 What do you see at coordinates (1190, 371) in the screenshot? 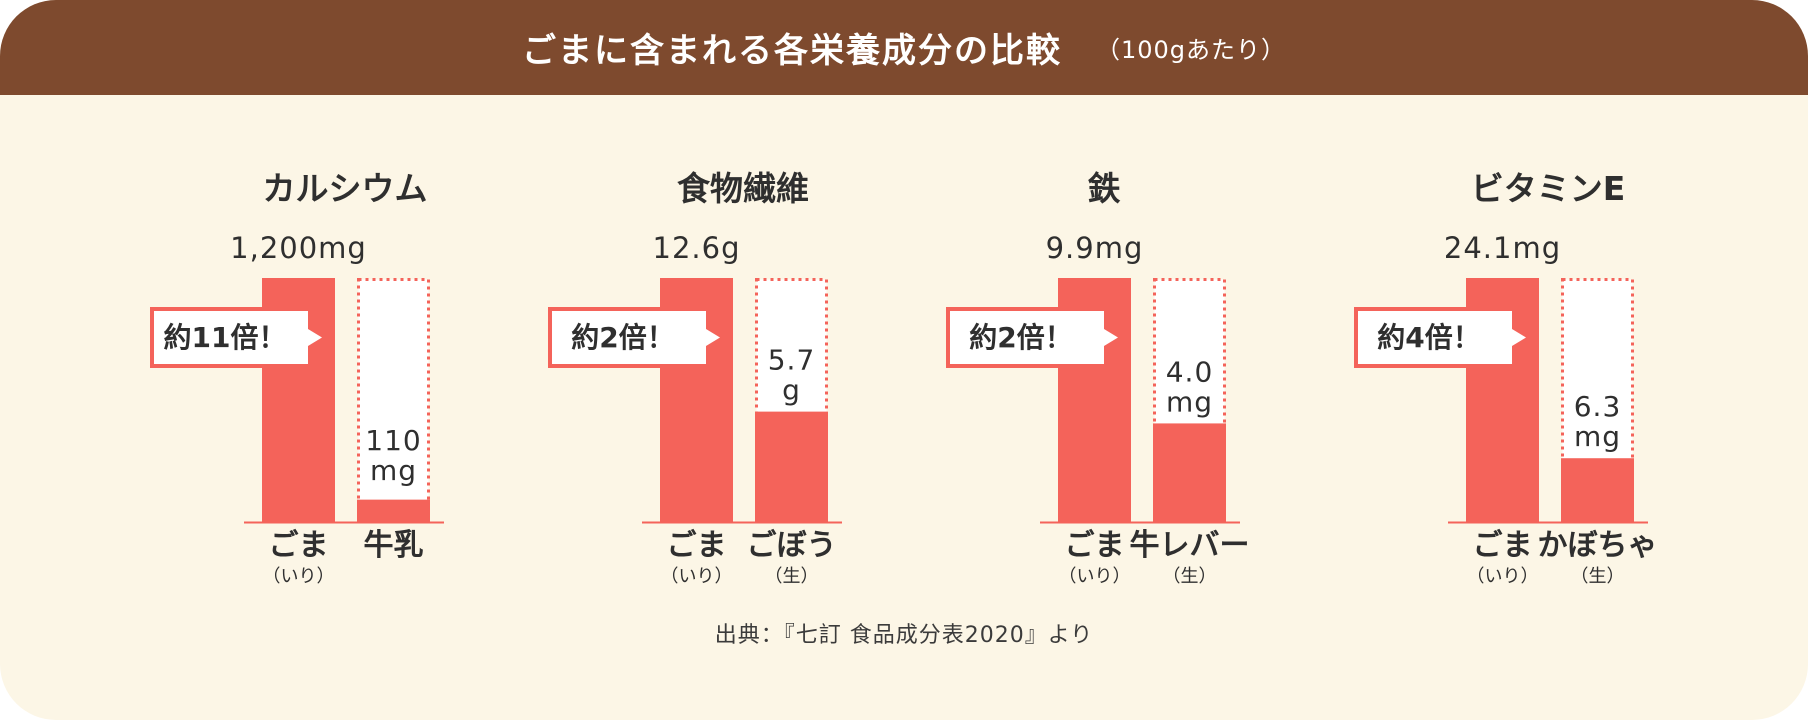
I see `comparison-value-label: 4.0` at bounding box center [1190, 371].